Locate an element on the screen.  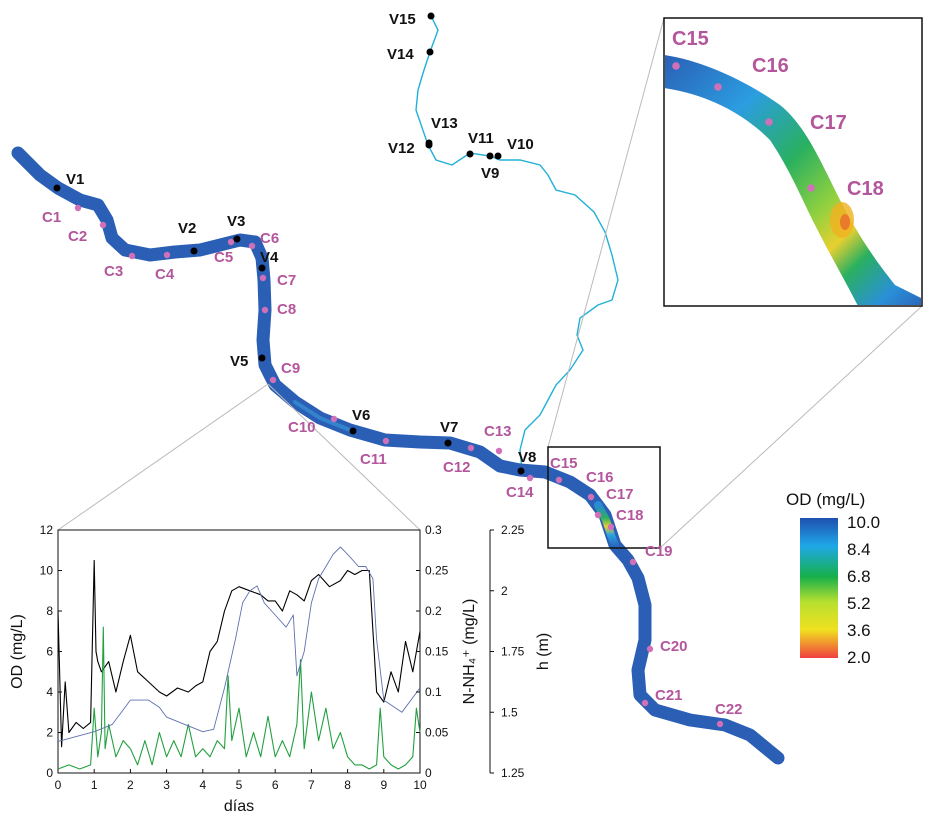
legend-title: OD (mg/L) is located at coordinates (825, 499).